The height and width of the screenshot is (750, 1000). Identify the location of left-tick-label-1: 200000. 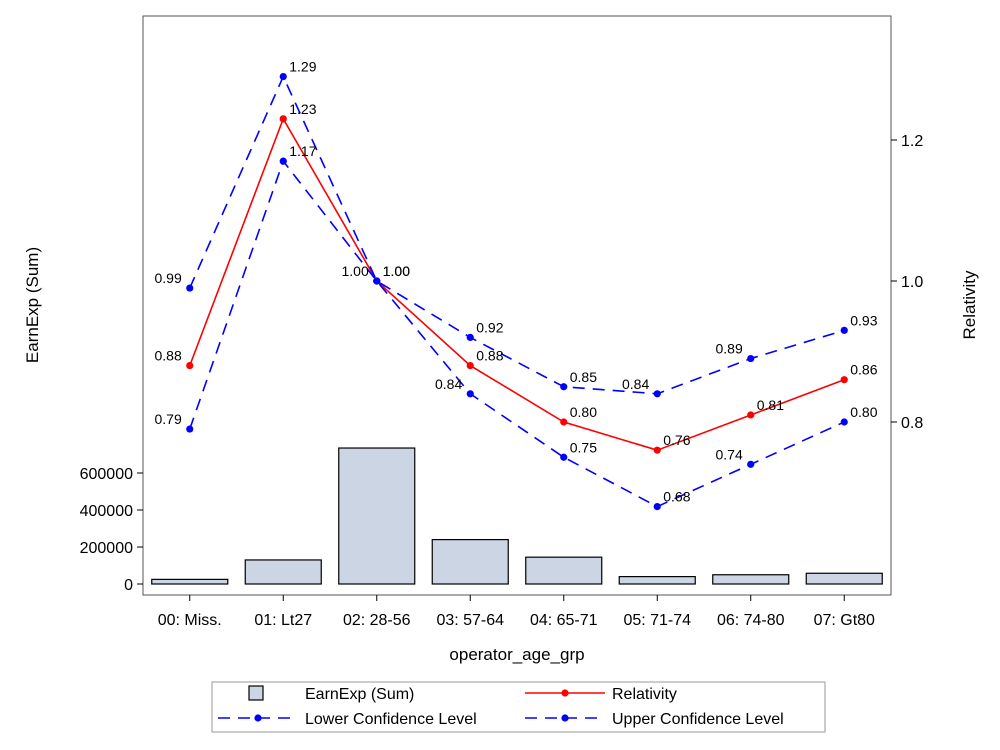
(106, 548).